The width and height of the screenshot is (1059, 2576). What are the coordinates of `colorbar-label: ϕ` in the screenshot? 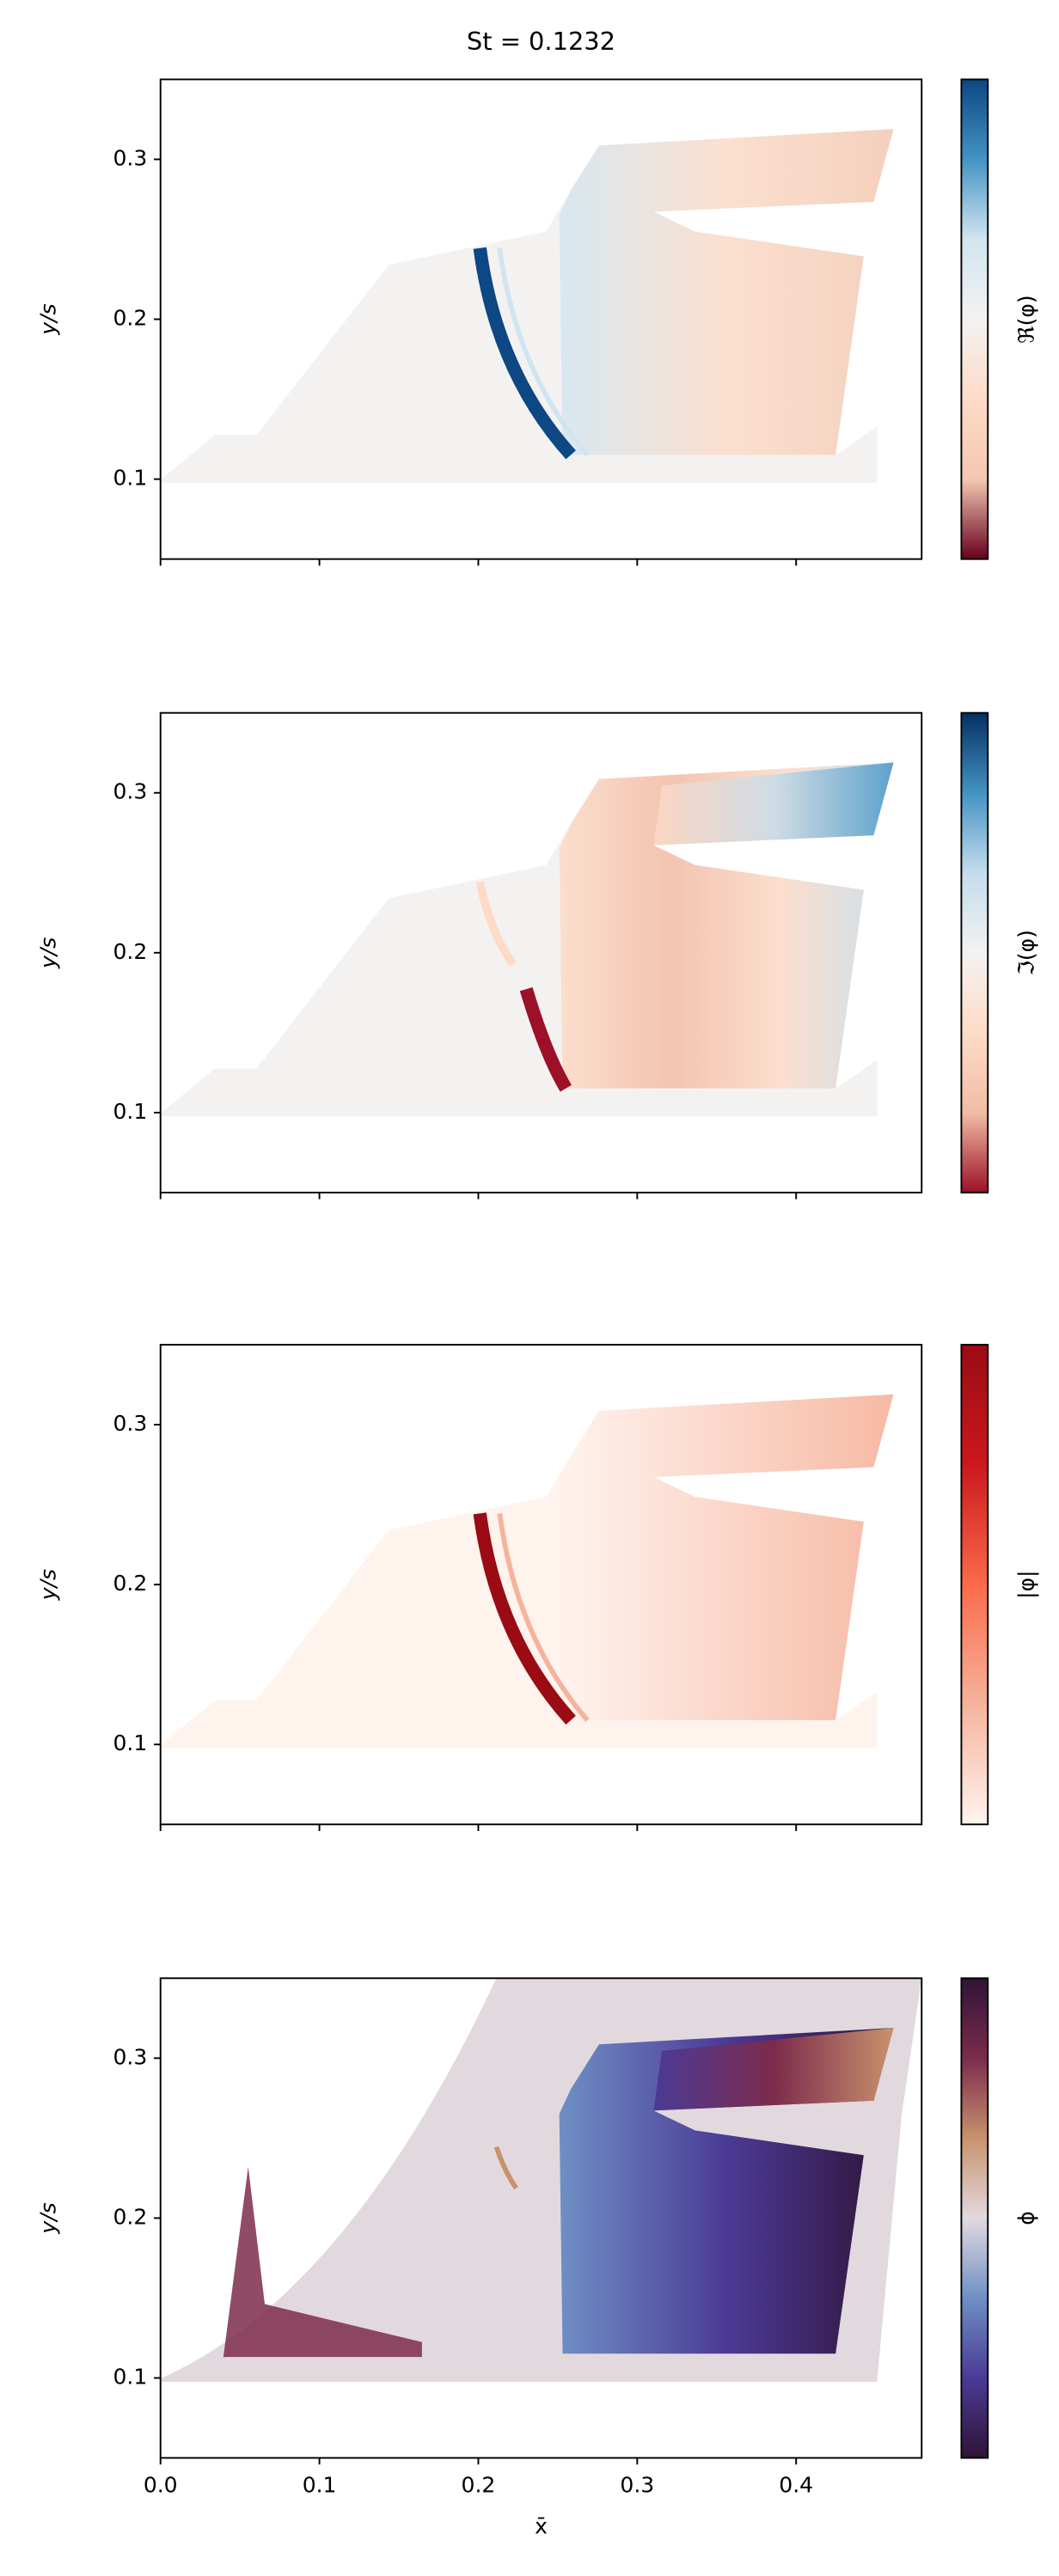 It's located at (1025, 2218).